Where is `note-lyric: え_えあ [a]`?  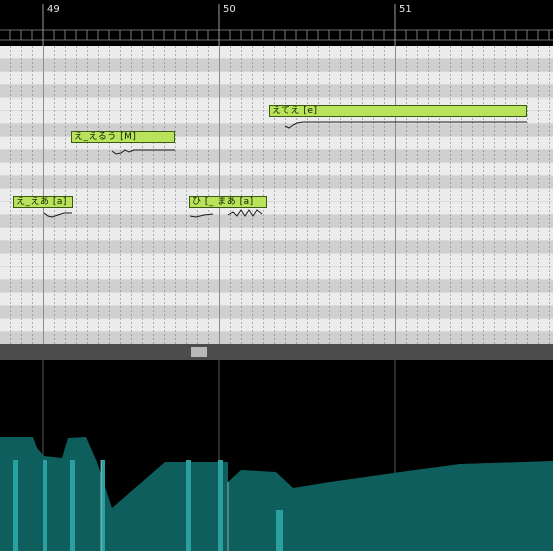
note-lyric: え_えあ [a] is located at coordinates (41, 202).